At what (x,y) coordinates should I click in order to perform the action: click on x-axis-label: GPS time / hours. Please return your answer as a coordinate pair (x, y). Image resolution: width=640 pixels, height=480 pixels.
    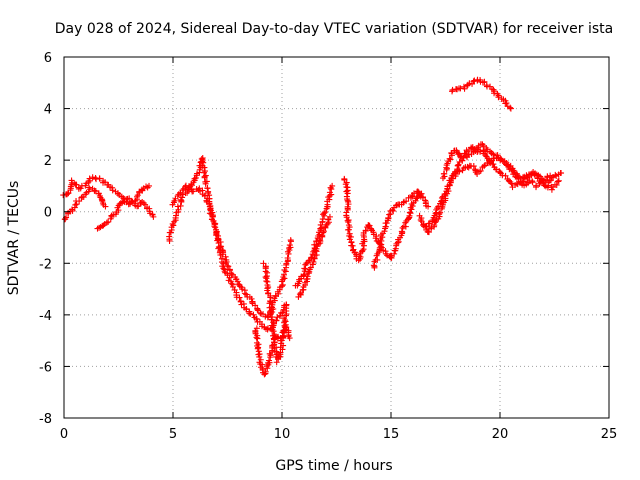
    Looking at the image, I should click on (333, 466).